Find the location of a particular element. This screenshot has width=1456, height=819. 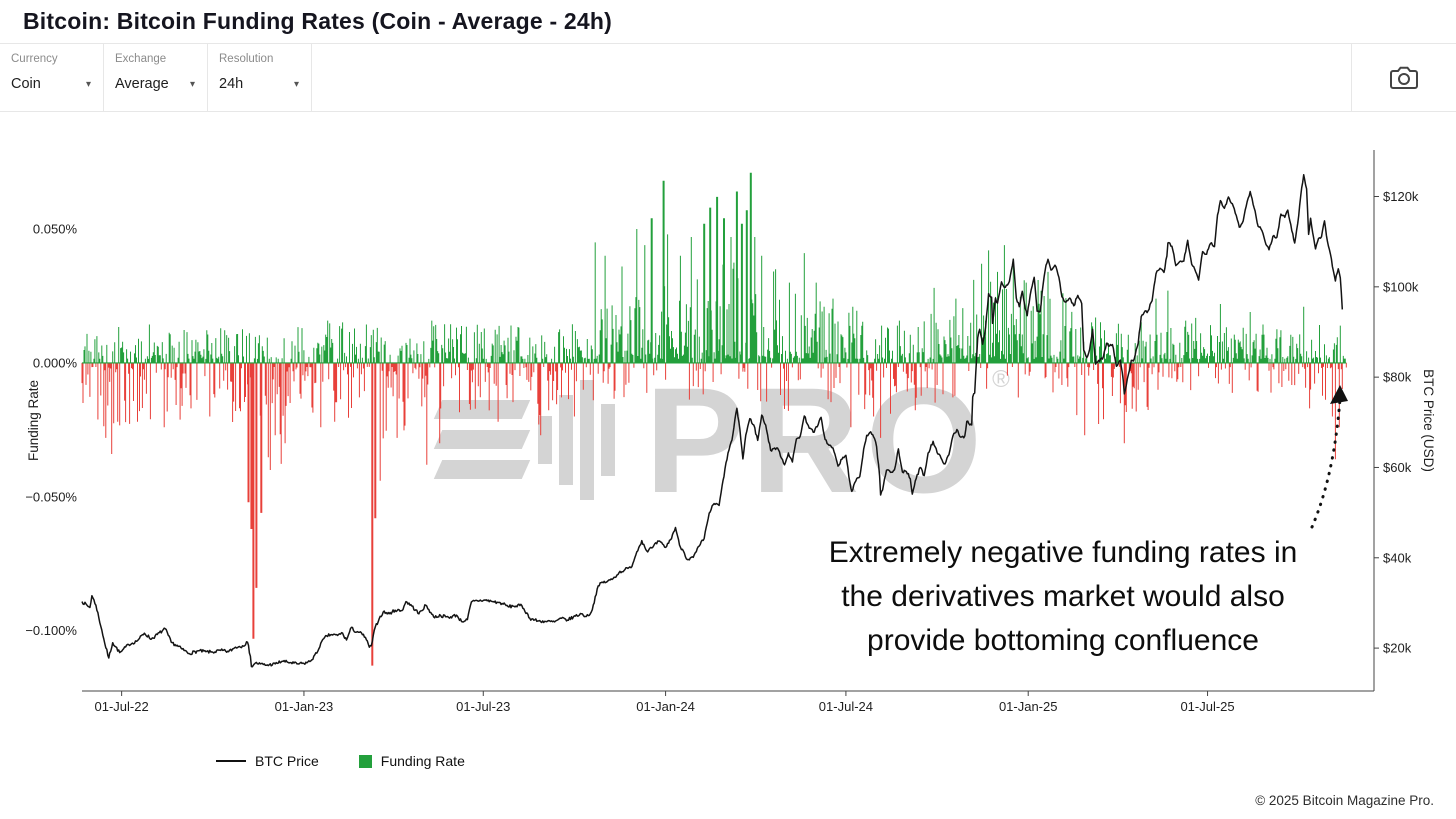

funding-bars-positive is located at coordinates (714, 296).